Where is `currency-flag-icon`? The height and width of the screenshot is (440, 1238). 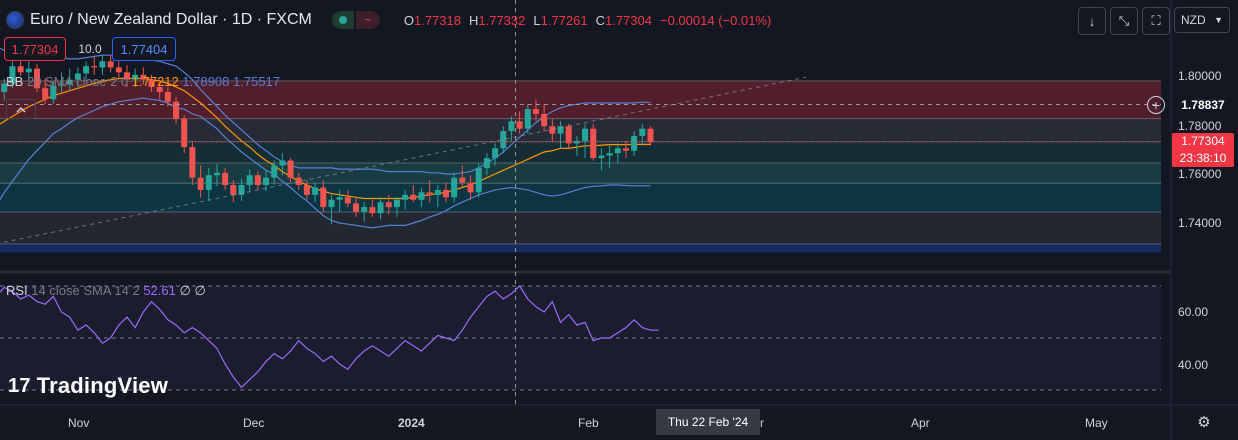 currency-flag-icon is located at coordinates (15, 20).